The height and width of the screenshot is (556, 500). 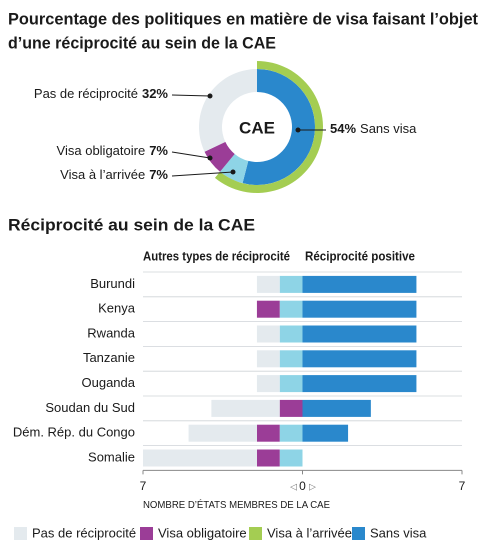 I want to click on slice-name: Pas de réciprocité, so click(x=86, y=93).